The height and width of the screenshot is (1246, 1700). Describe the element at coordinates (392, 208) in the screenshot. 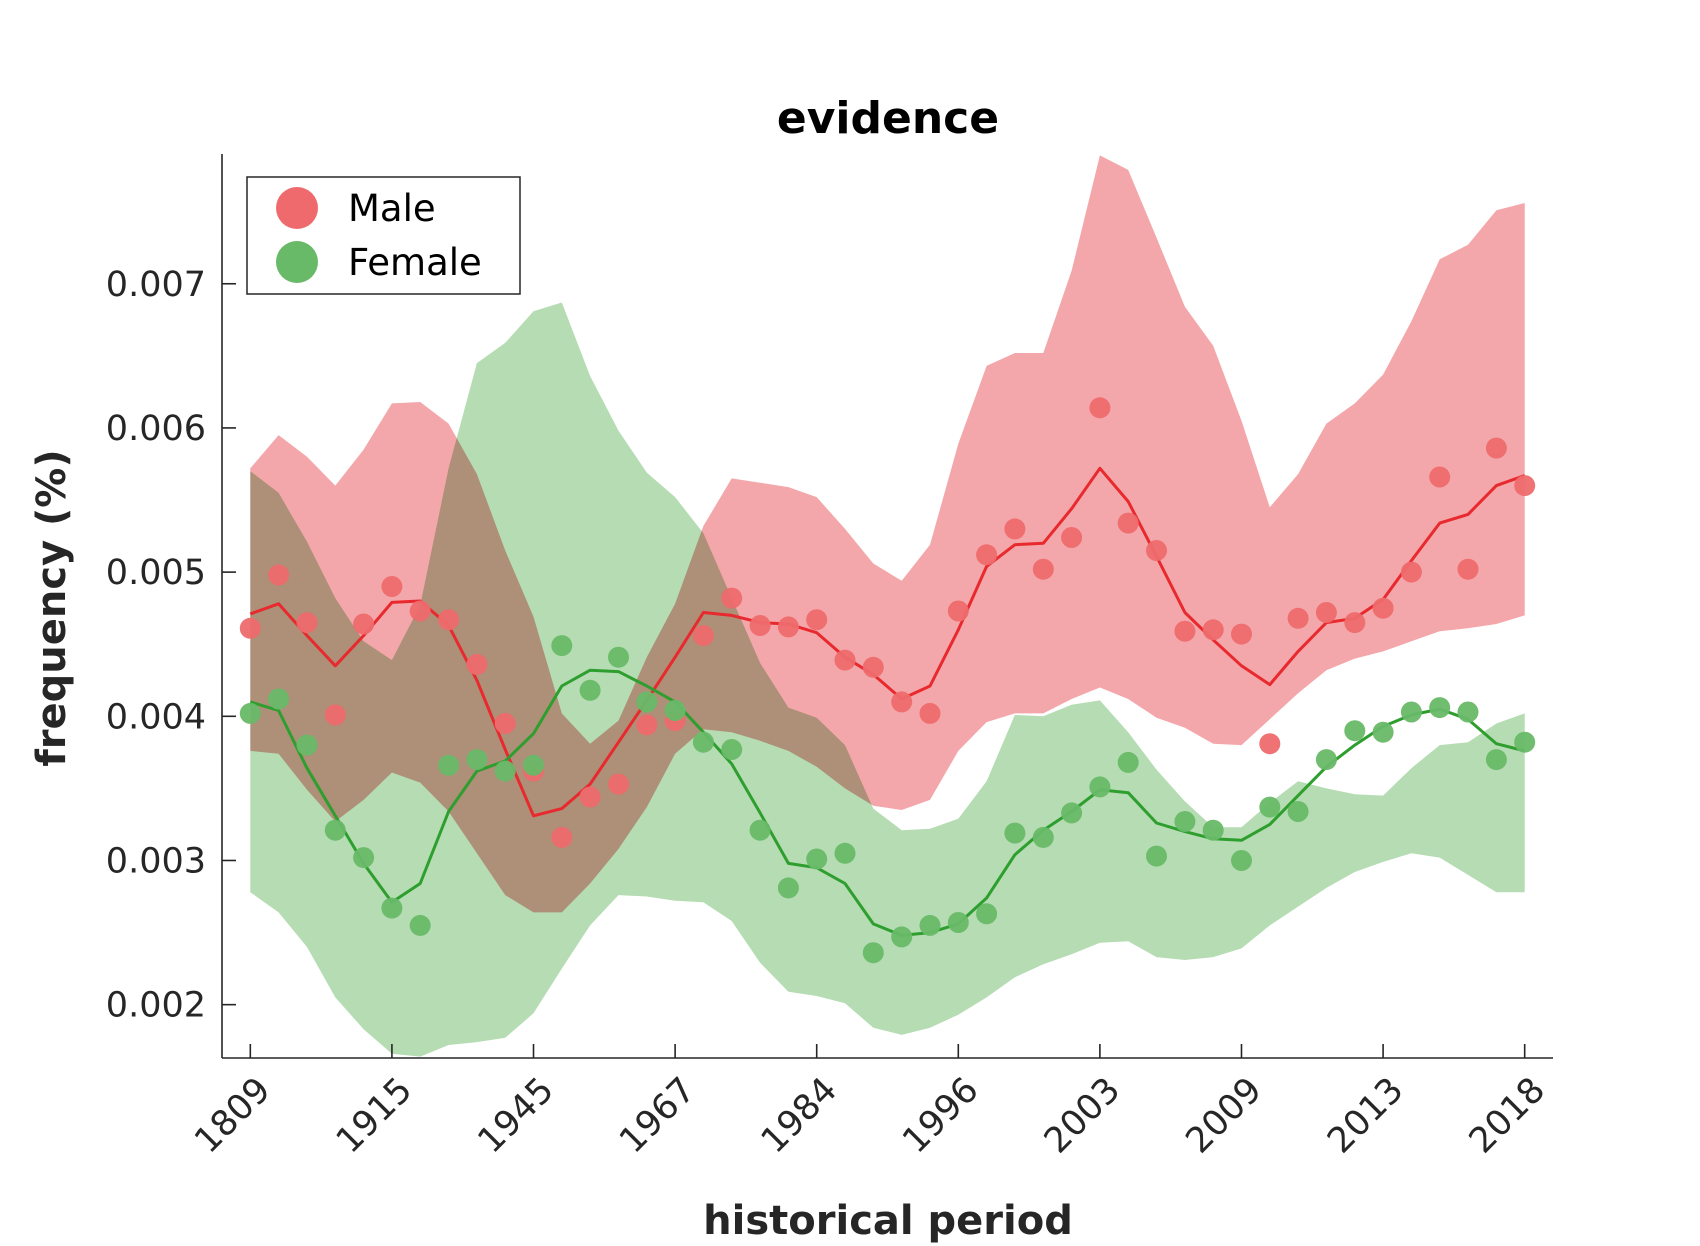

I see `legend-label-male: Male` at that location.